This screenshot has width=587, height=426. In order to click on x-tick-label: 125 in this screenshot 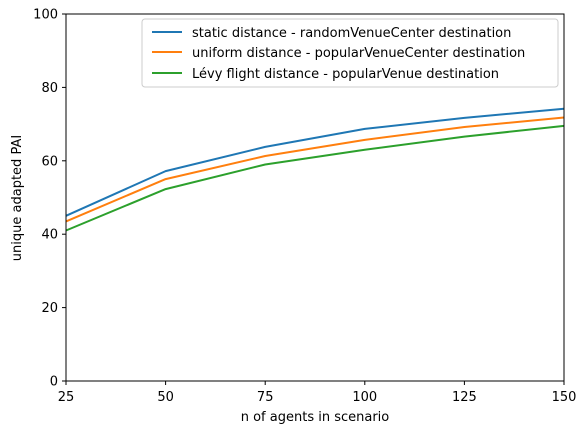, I will do `click(464, 397)`.